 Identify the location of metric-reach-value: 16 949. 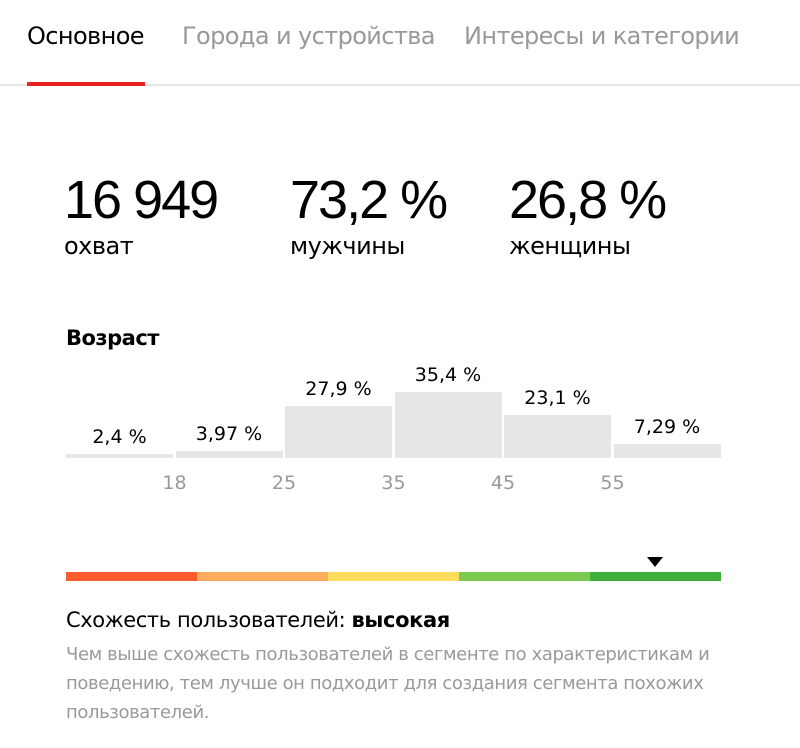
(141, 200).